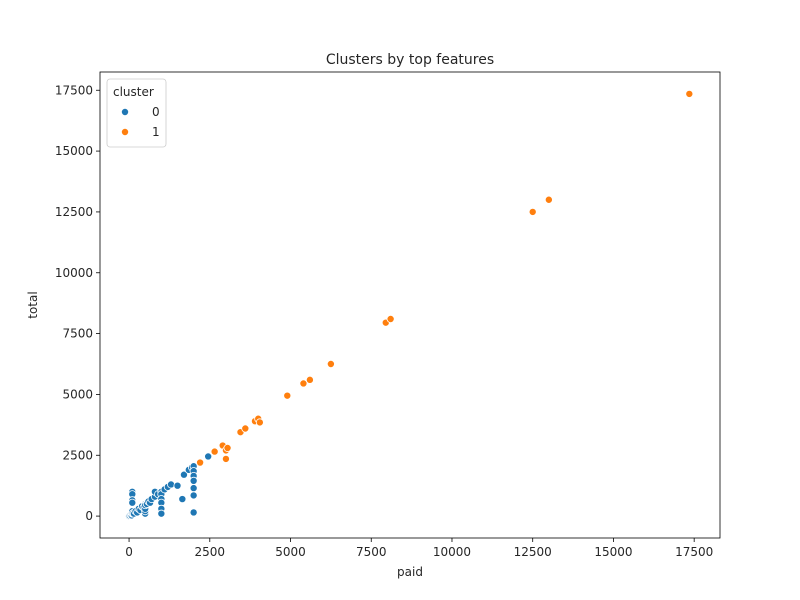  I want to click on y-tick-label-0: 0, so click(89, 516).